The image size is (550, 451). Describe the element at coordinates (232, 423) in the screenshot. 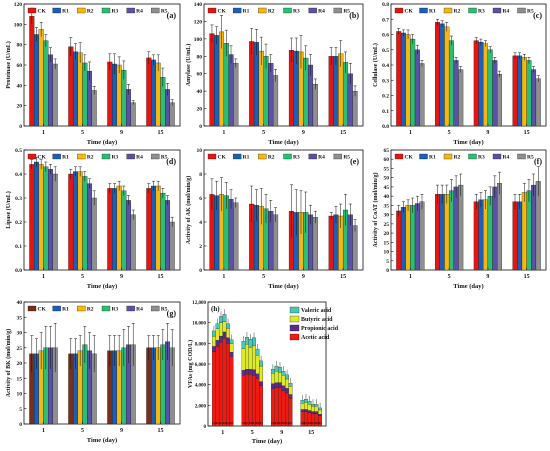

I see `bar-label: R5` at that location.